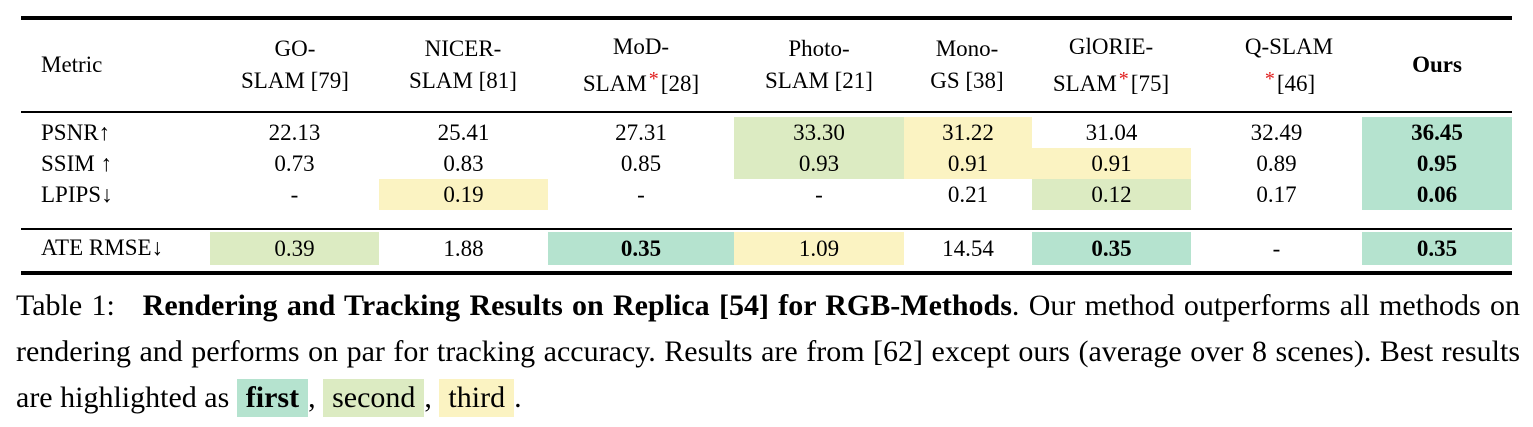 This screenshot has width=1533, height=427. Describe the element at coordinates (1150, 83) in the screenshot. I see `header-ref: [75]` at that location.